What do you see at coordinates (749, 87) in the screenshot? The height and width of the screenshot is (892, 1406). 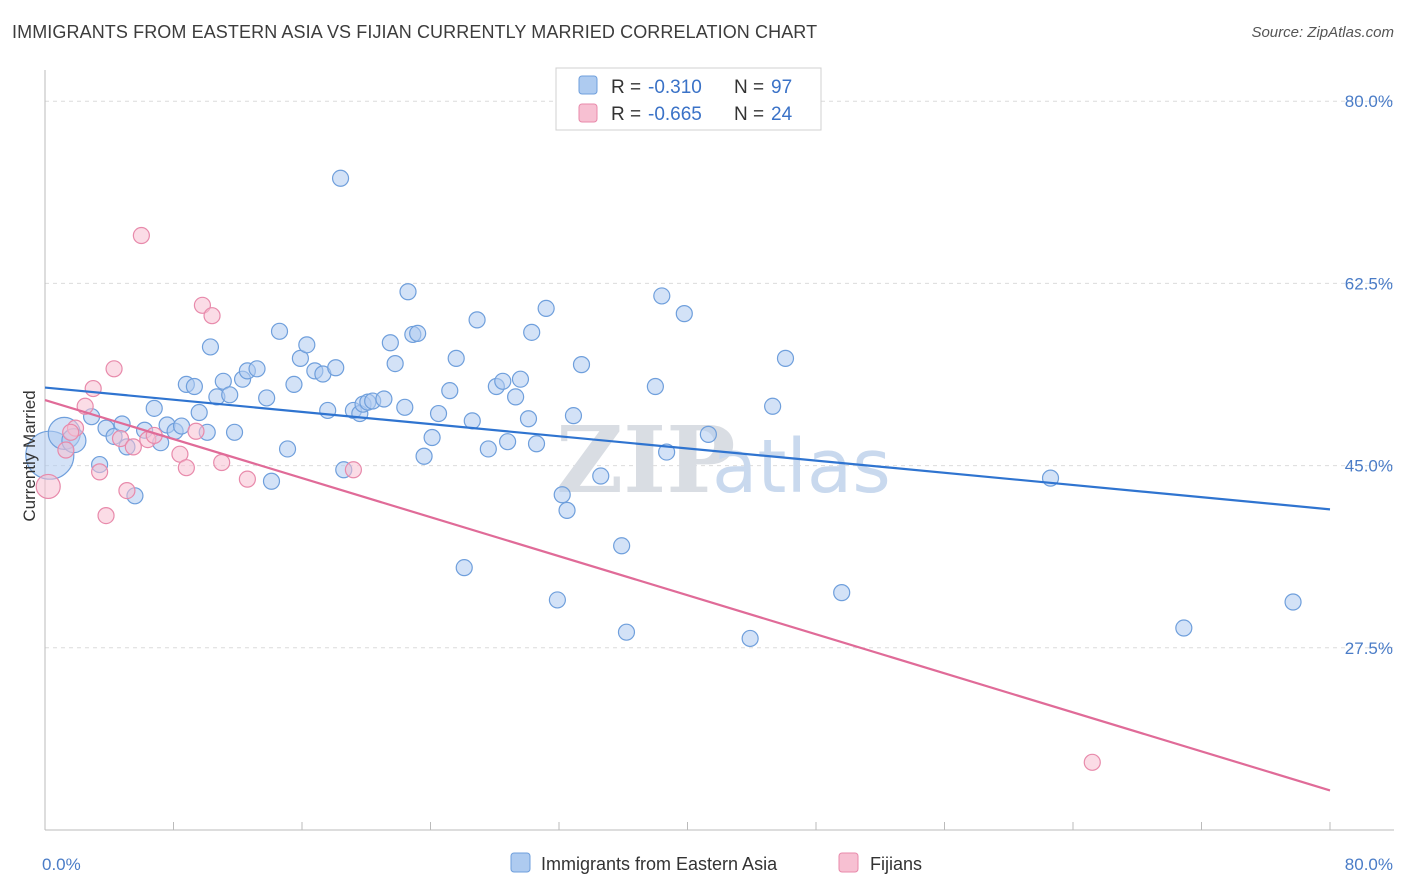 I see `legend-n-label-0: N =` at bounding box center [749, 87].